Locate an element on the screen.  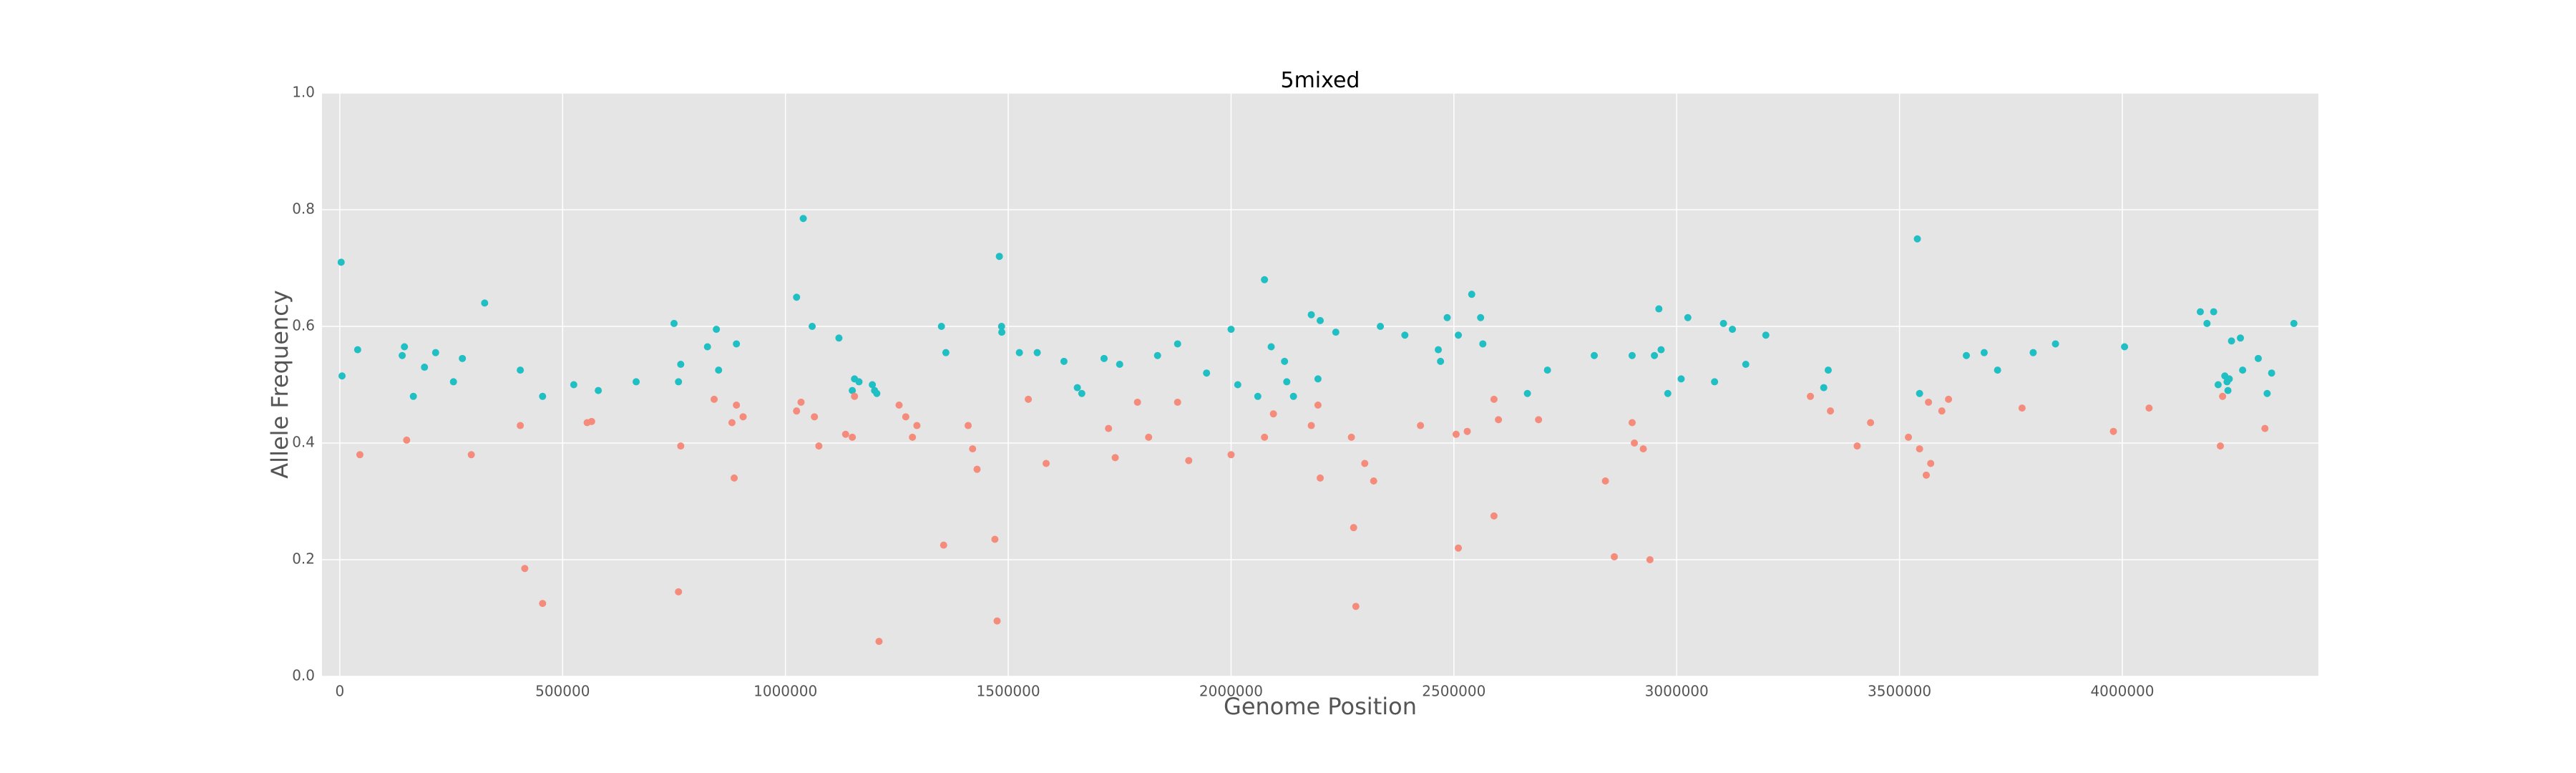
x-tick-label: 0 is located at coordinates (340, 691).